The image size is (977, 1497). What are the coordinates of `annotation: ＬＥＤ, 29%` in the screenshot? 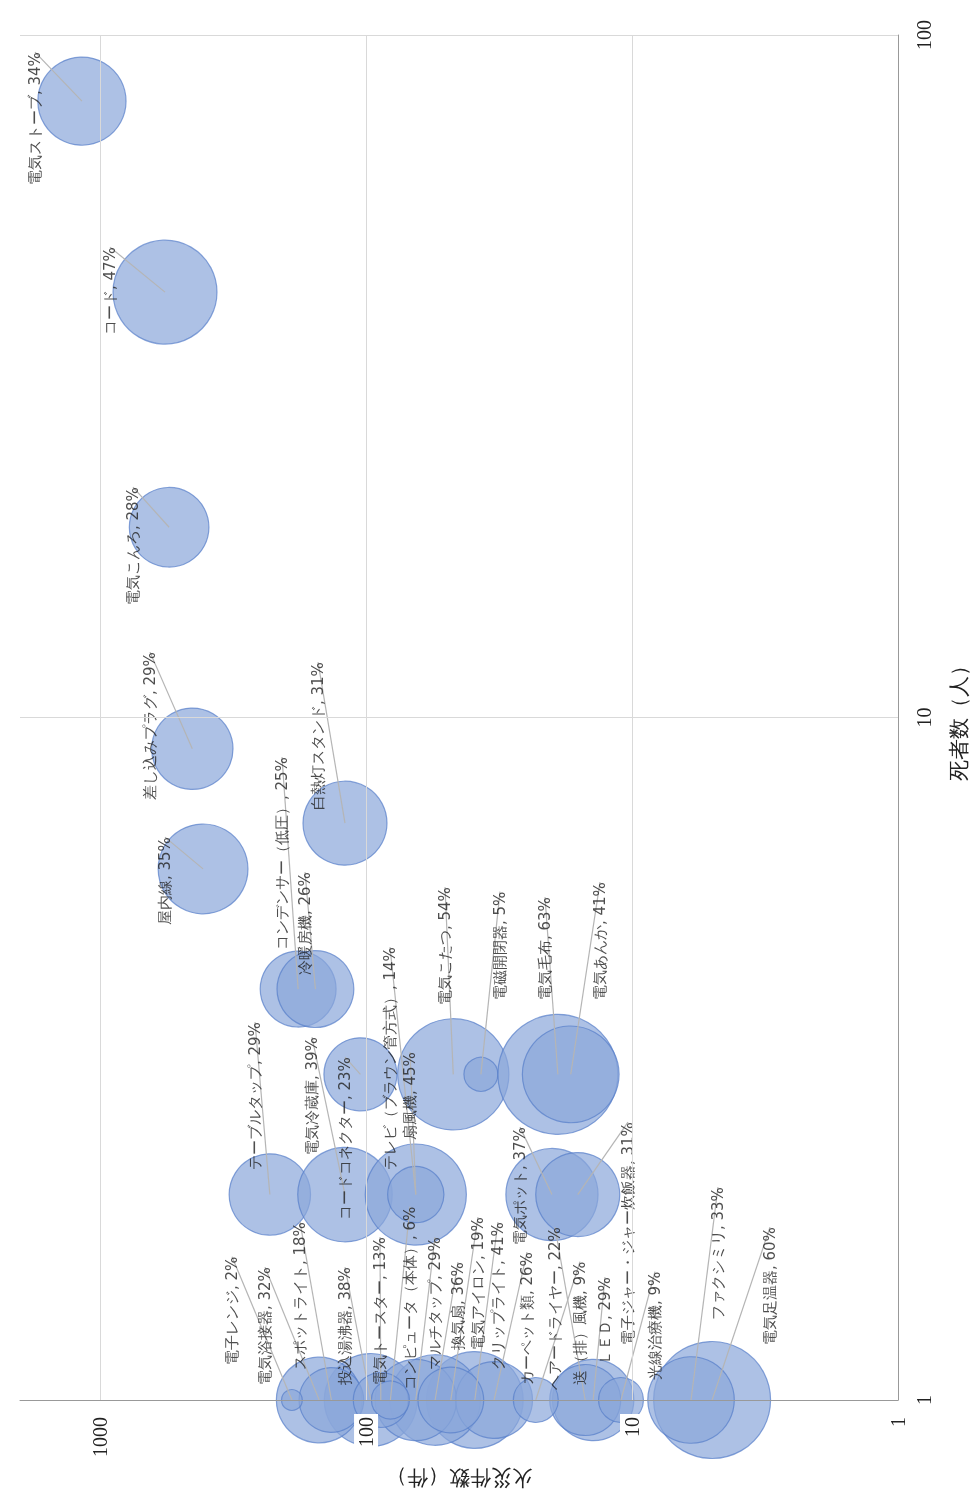 It's located at (605, 1321).